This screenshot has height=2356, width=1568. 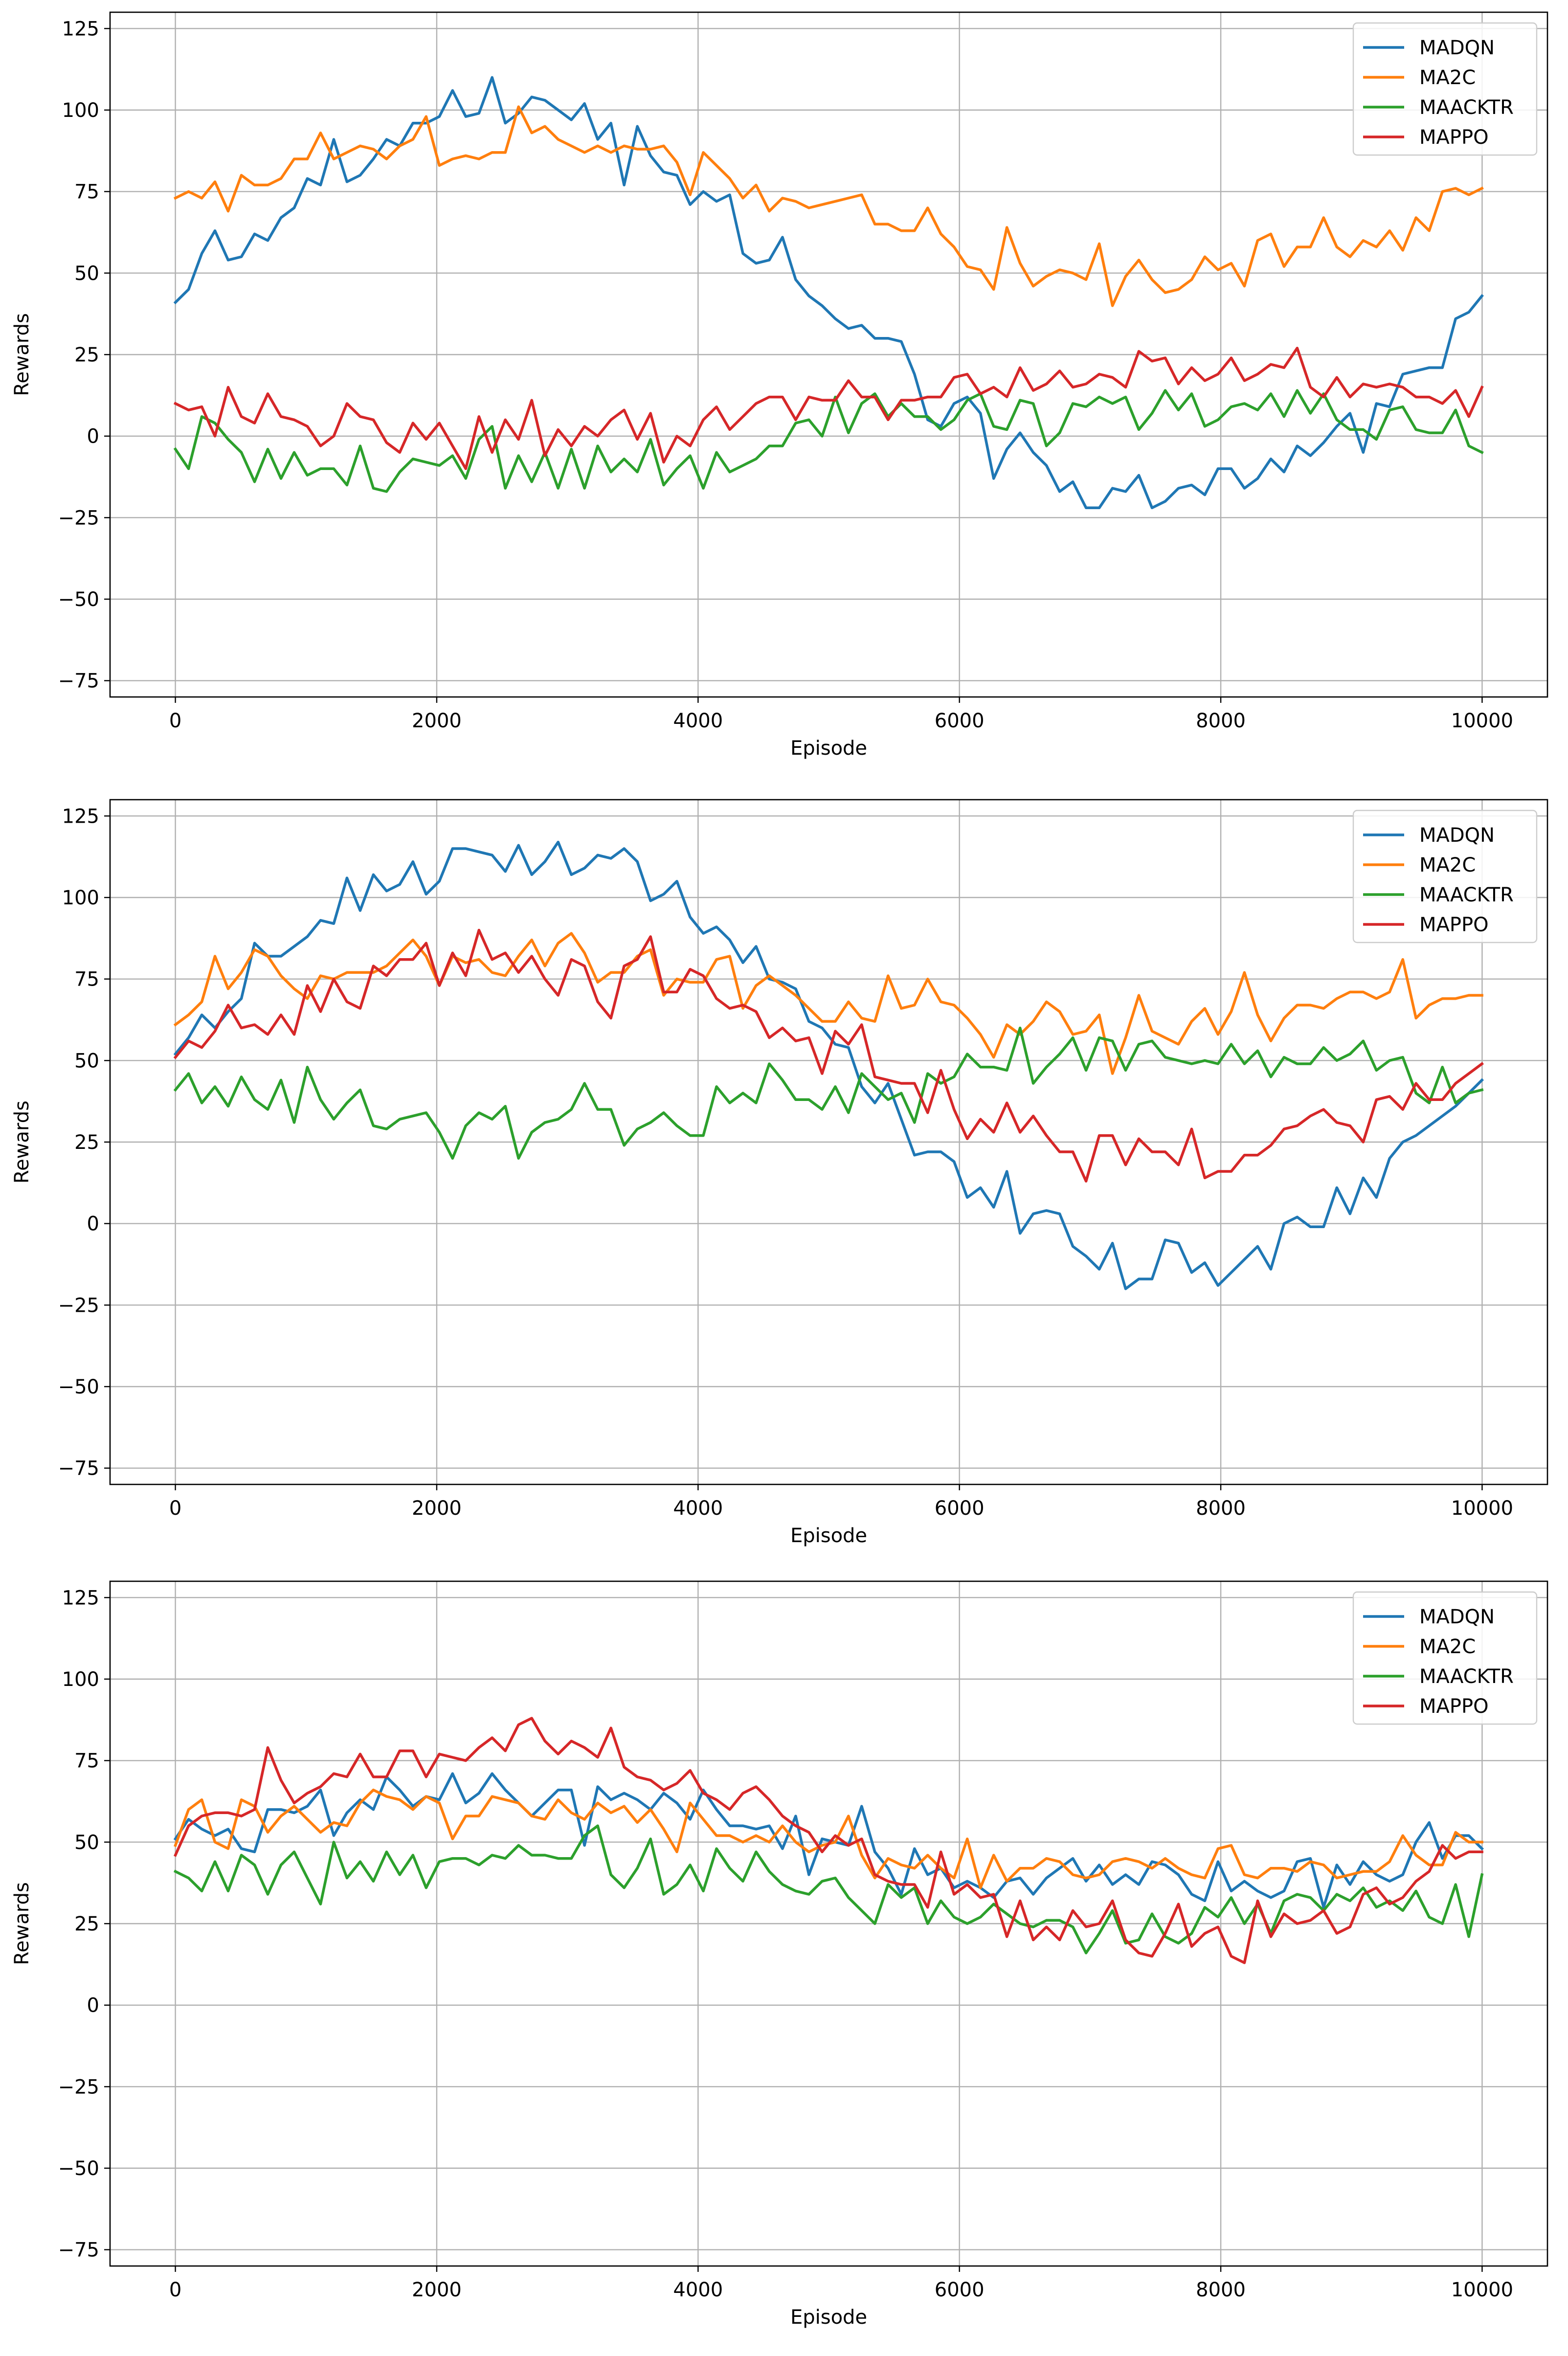 I want to click on series-line-madqn, so click(x=828, y=1840).